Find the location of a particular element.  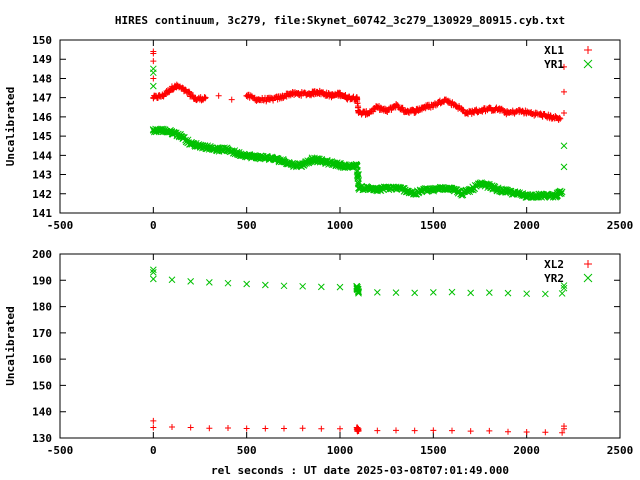

series-yr2 is located at coordinates (358, 282).